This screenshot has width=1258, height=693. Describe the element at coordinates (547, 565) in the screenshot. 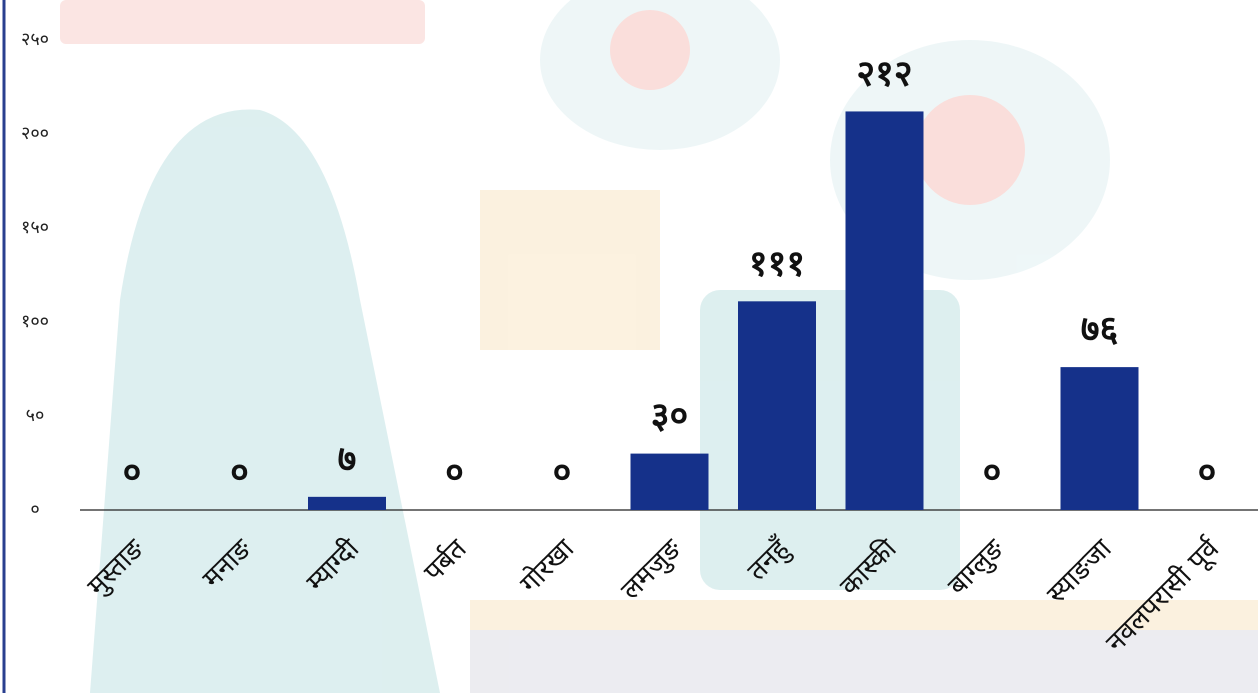

I see `x-tick-label: गोरखा` at that location.